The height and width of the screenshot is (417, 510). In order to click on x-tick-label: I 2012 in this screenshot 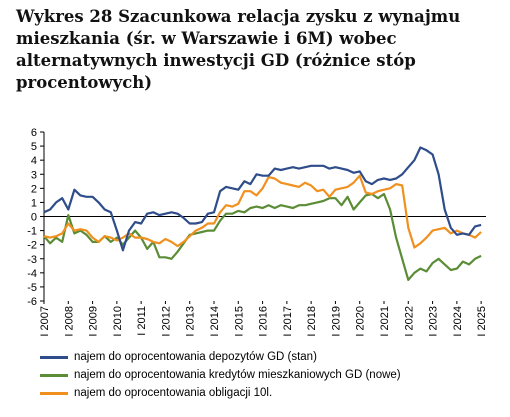, I will do `click(166, 321)`.